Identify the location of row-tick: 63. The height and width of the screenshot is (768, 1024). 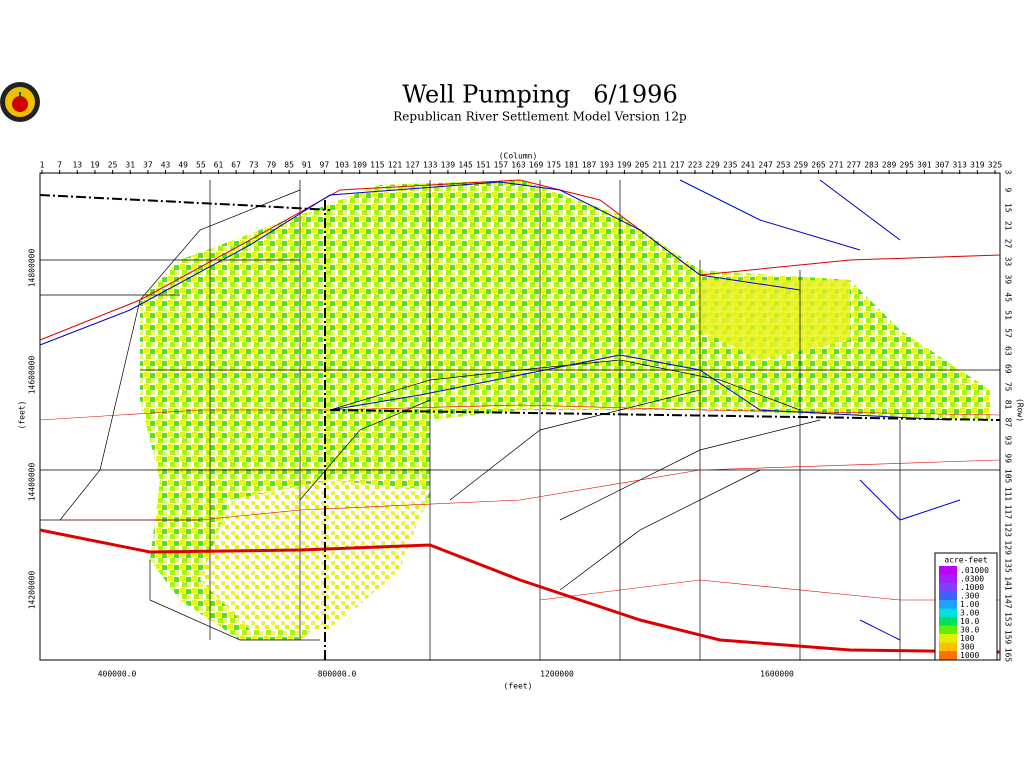
(1008, 351).